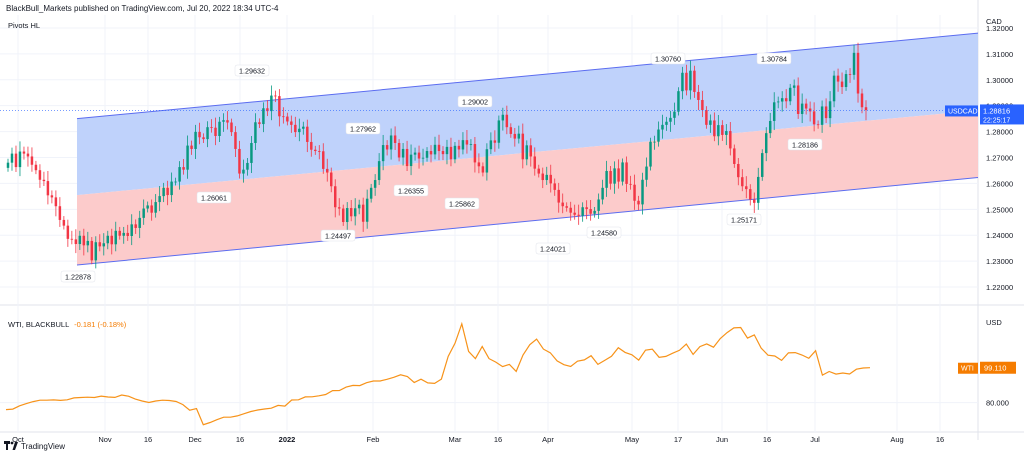  I want to click on pivot-label: 1.29632, so click(252, 71).